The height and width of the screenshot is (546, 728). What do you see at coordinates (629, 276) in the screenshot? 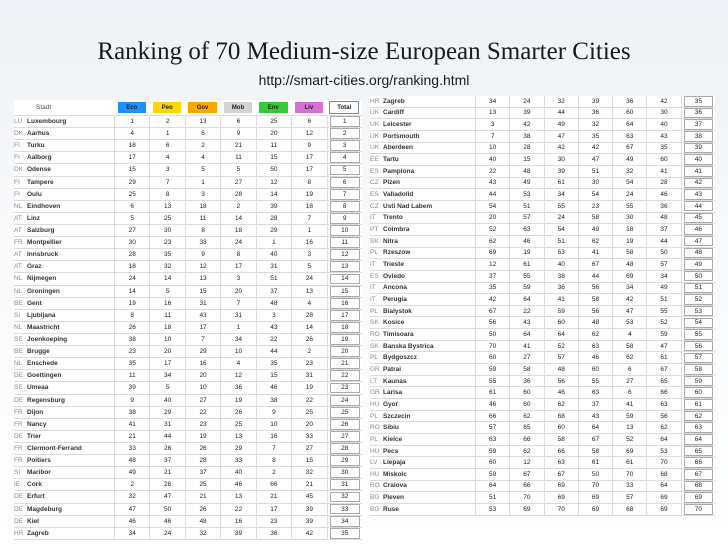
I see `score-cell: 69` at bounding box center [629, 276].